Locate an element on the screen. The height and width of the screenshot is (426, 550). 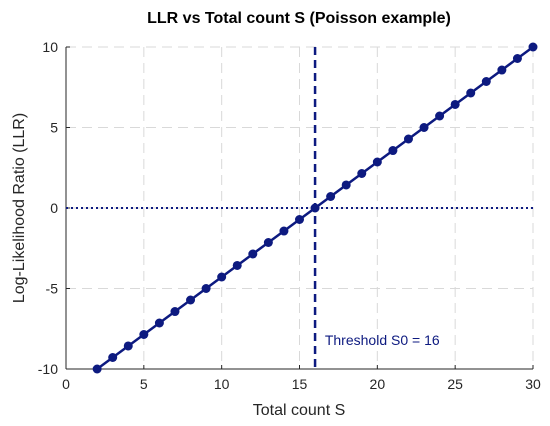
y-tick-label: -10 is located at coordinates (48, 369).